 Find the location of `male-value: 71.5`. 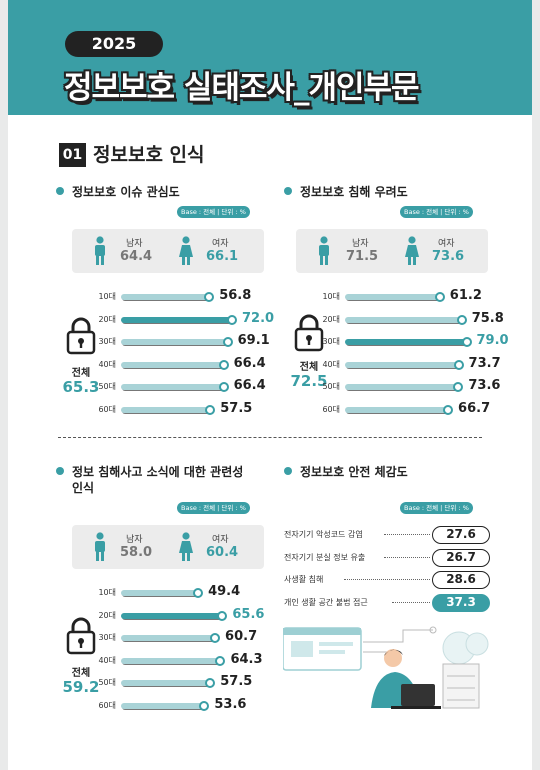

male-value: 71.5 is located at coordinates (362, 256).